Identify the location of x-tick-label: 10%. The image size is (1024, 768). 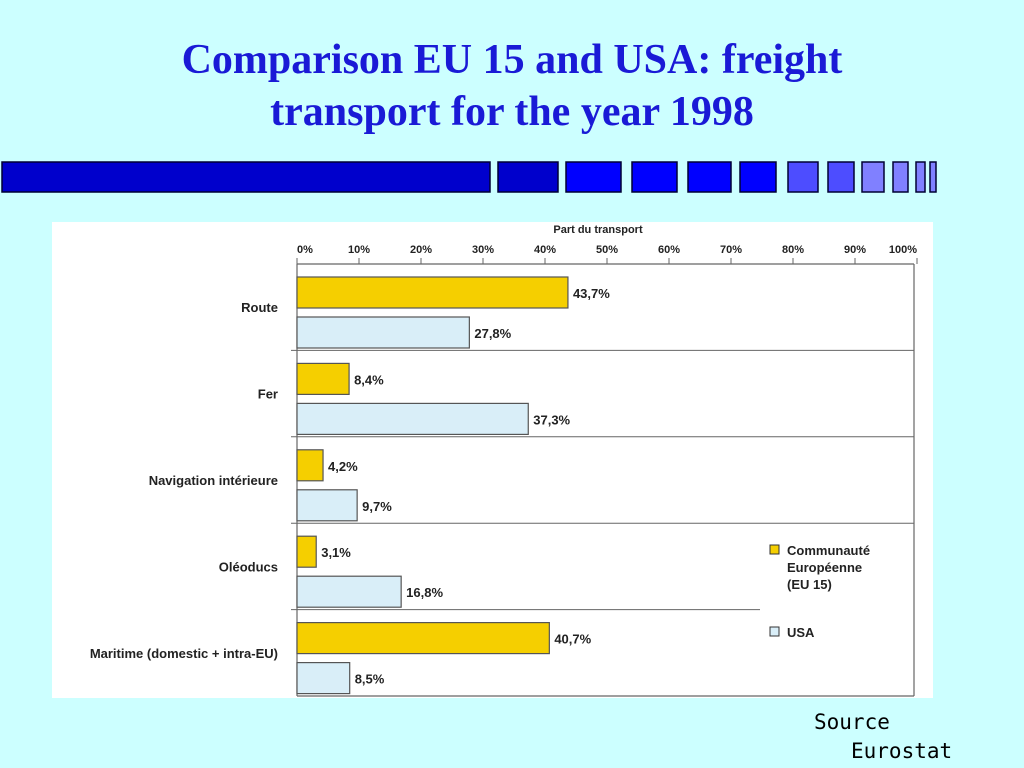
(359, 250).